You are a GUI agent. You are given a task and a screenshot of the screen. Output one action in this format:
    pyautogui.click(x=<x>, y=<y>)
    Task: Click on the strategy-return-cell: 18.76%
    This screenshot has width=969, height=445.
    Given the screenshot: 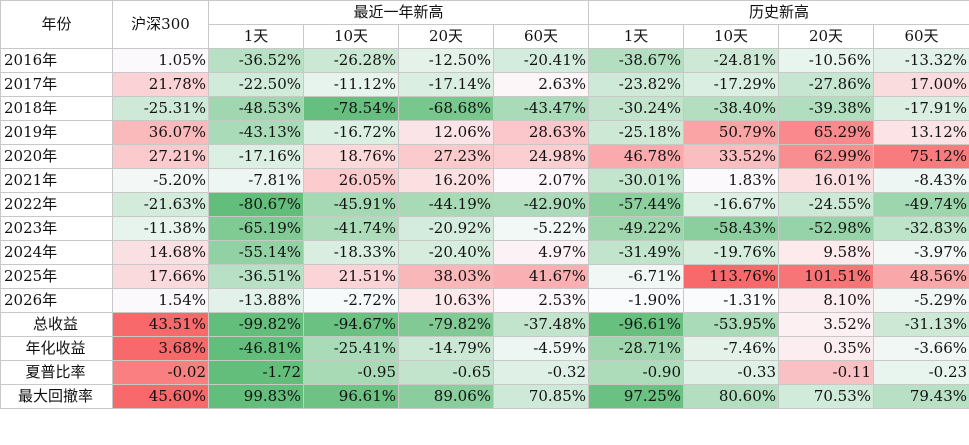 What is the action you would take?
    pyautogui.click(x=351, y=156)
    